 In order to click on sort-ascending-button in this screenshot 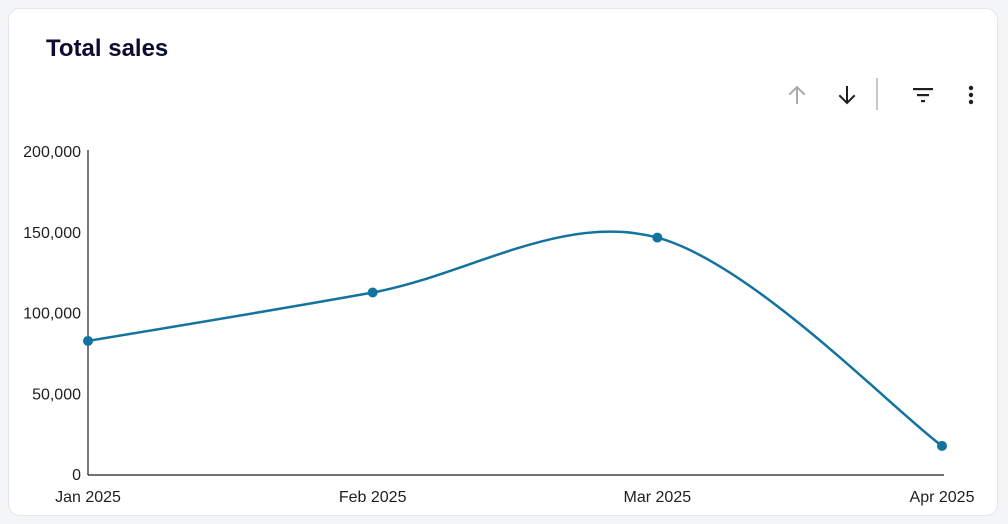, I will do `click(797, 95)`.